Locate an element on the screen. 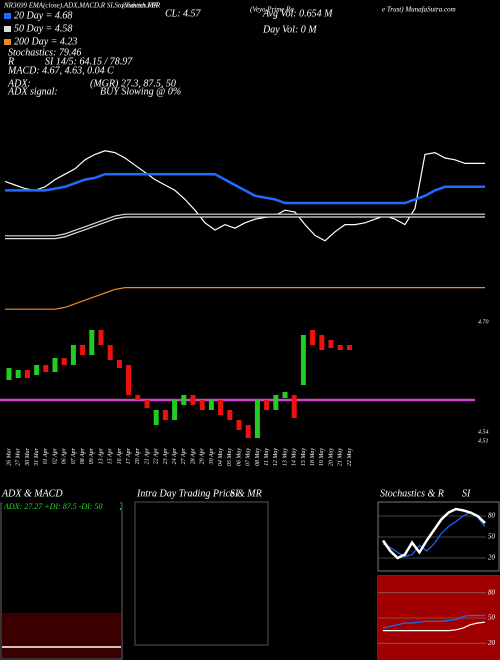 The width and height of the screenshot is (500, 660). x-tick-label: 05 May is located at coordinates (230, 457).